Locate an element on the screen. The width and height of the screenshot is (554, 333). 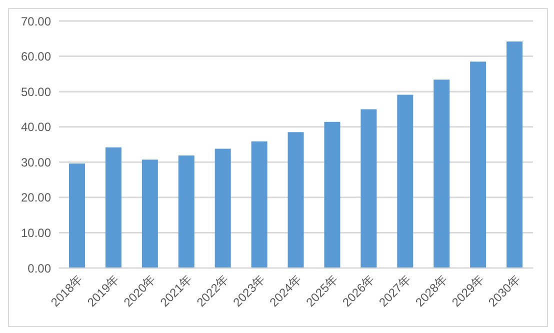
y-tick-label: 20.00 is located at coordinates (36, 197).